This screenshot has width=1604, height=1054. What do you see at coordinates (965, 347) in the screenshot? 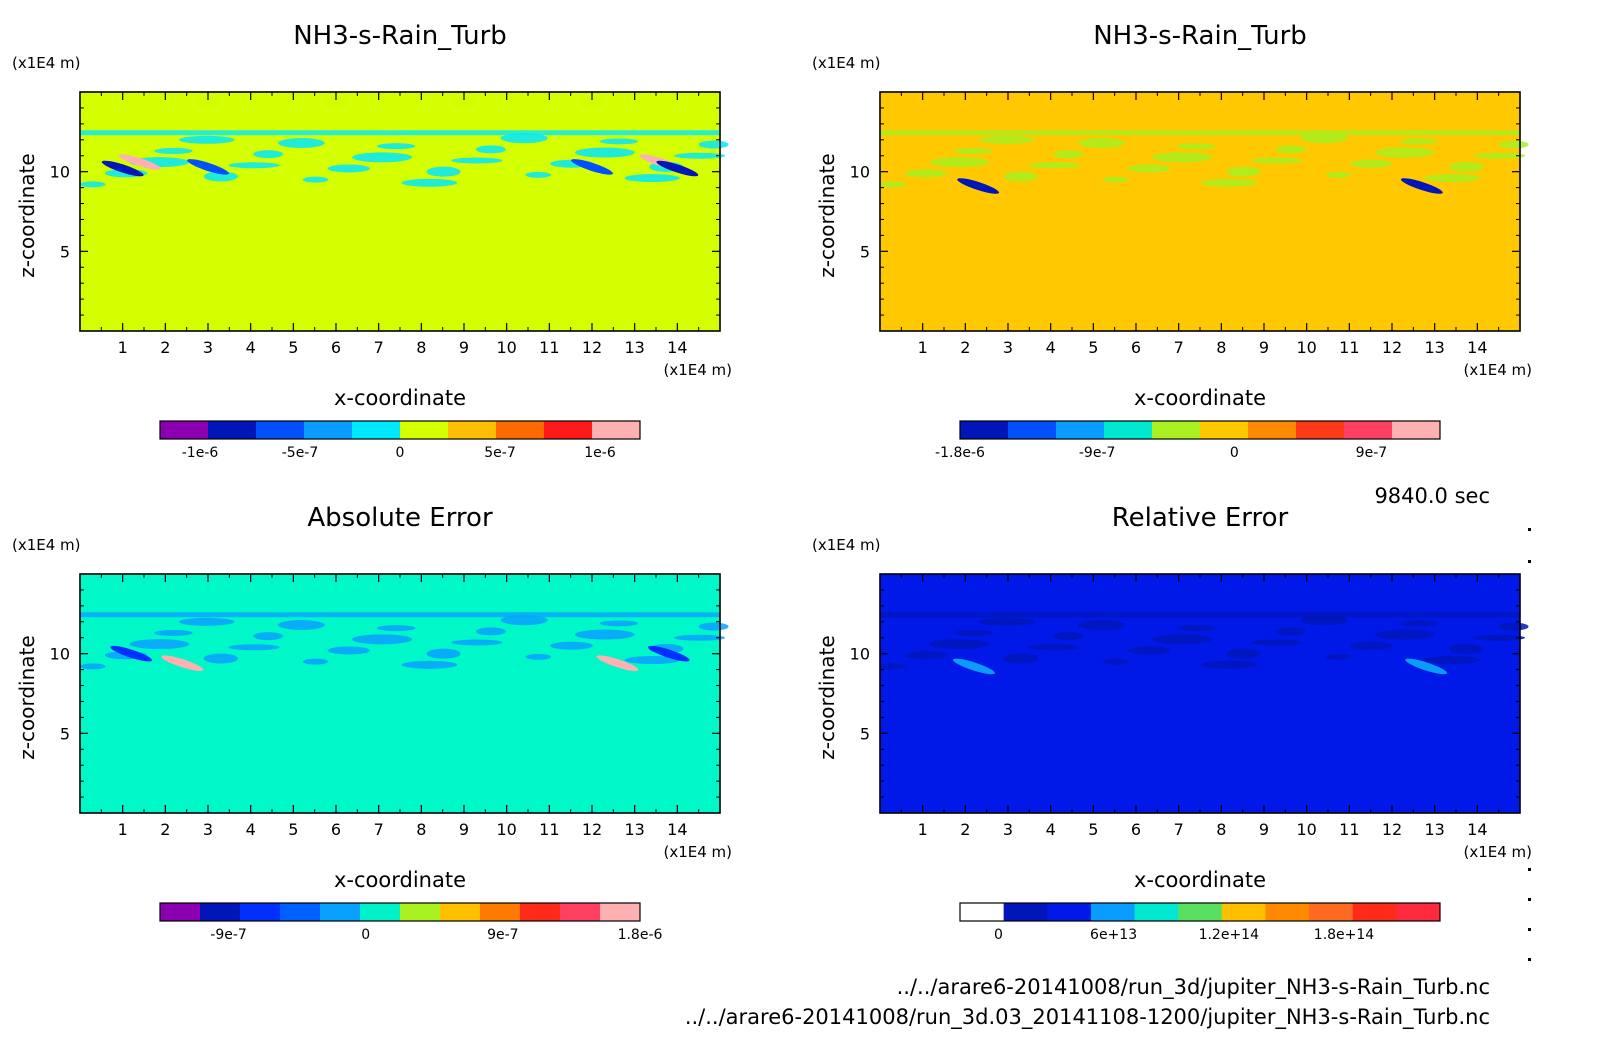
I see `x-tick-label: 2` at bounding box center [965, 347].